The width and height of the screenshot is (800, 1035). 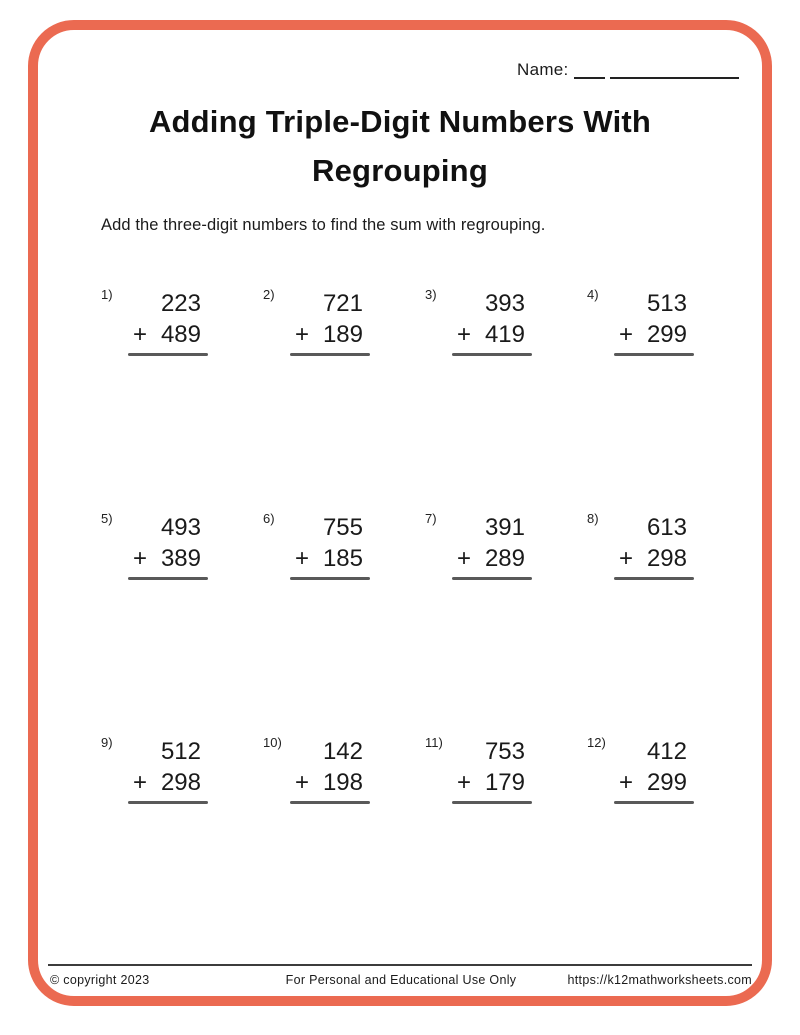 I want to click on problem-number: 3), so click(x=431, y=294).